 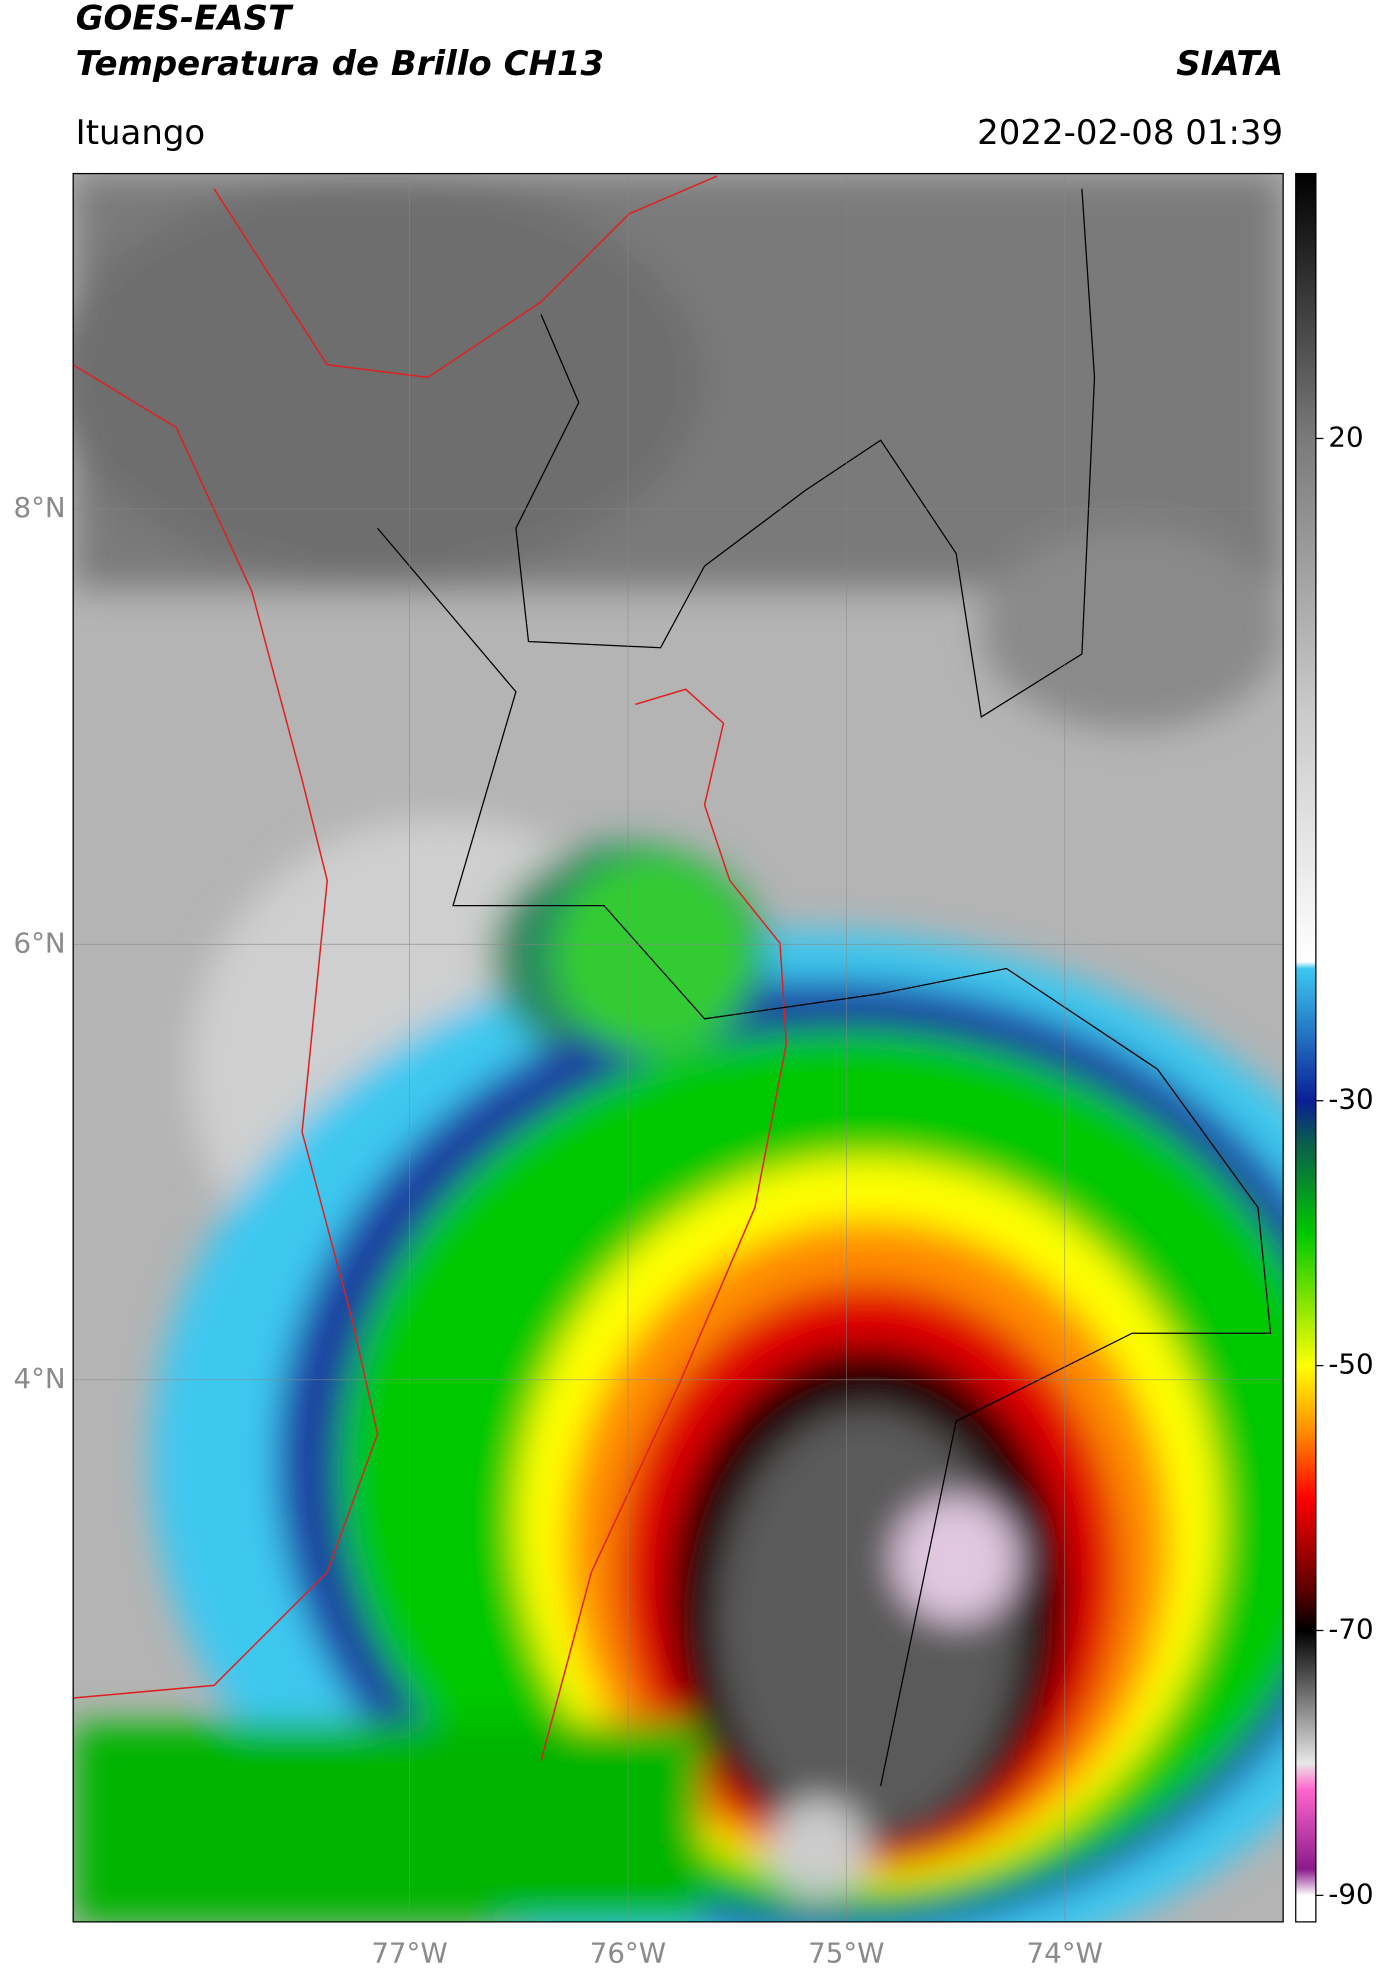 What do you see at coordinates (1229, 64) in the screenshot?
I see `source: SIATA` at bounding box center [1229, 64].